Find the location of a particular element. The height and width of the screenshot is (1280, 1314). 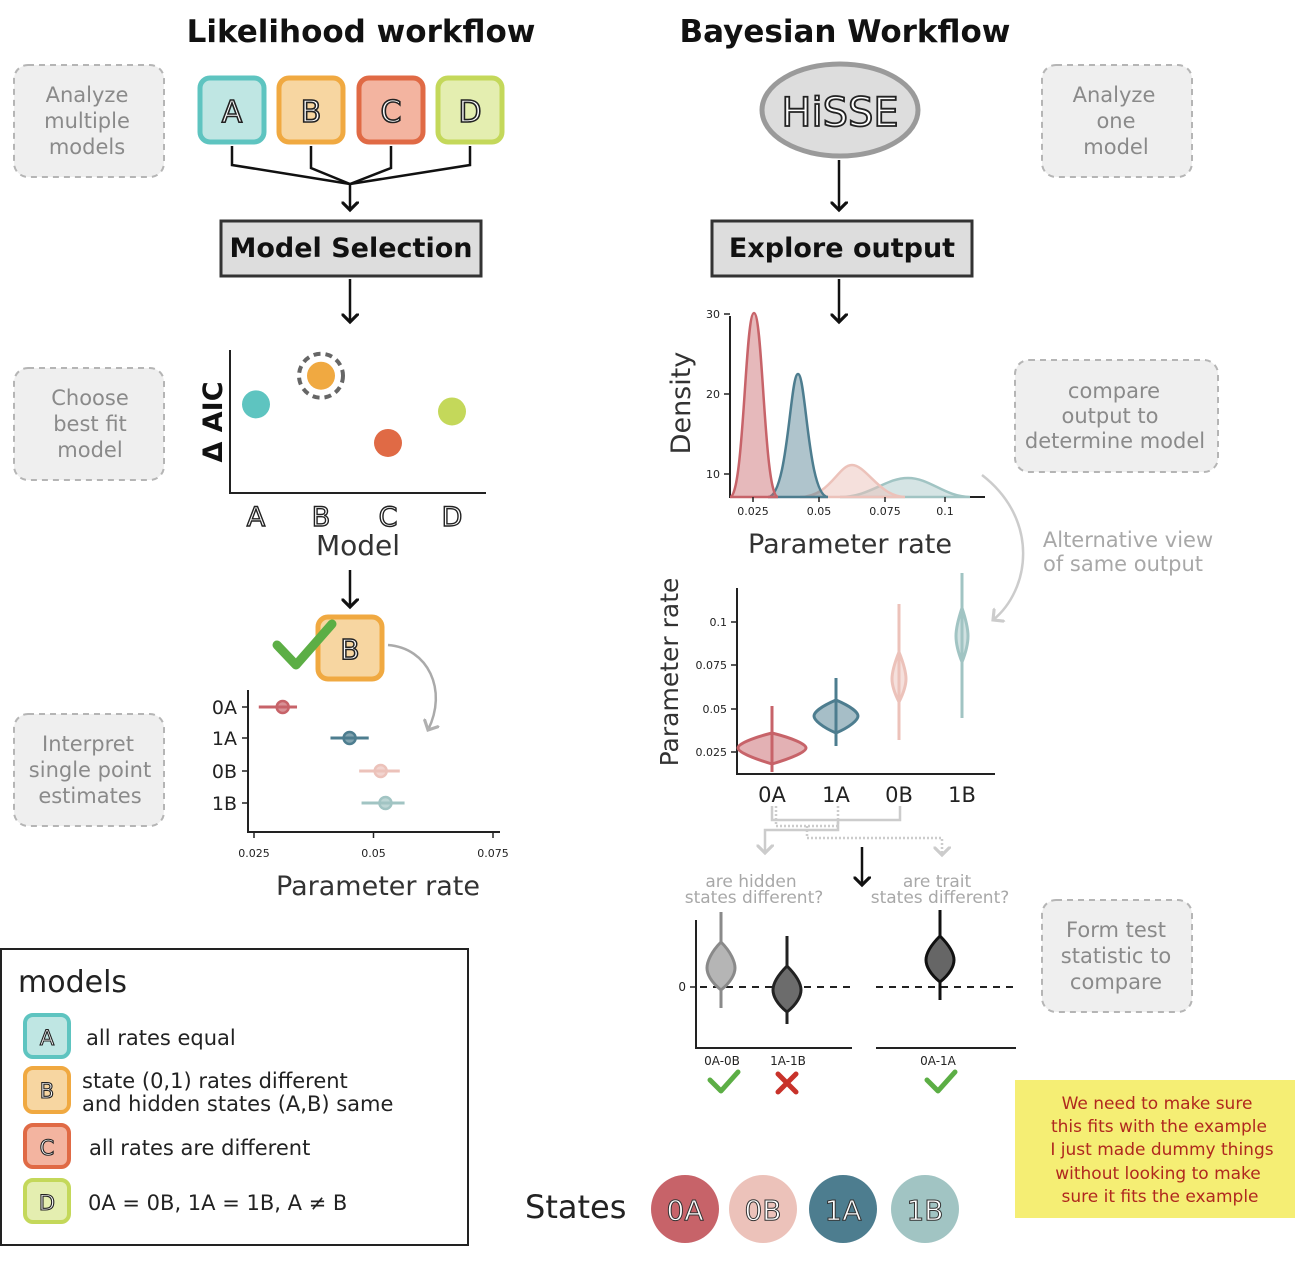

test-violin-0a-1a is located at coordinates (940, 955).